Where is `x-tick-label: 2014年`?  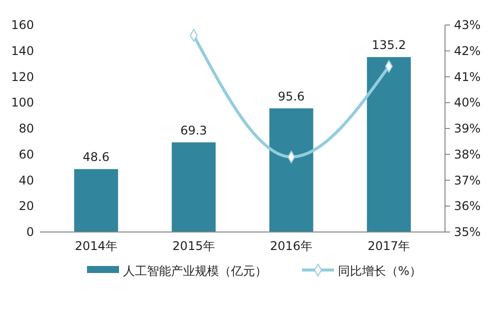 x-tick-label: 2014年 is located at coordinates (96, 246).